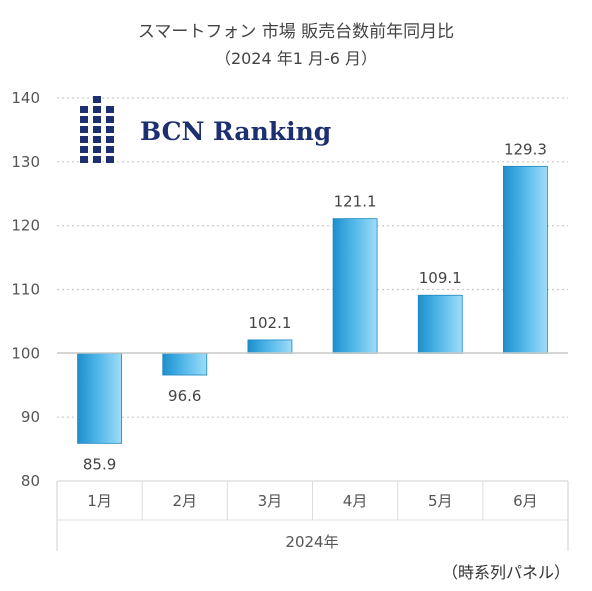 Image resolution: width=592 pixels, height=591 pixels. I want to click on y-tick-label: 120, so click(25, 226).